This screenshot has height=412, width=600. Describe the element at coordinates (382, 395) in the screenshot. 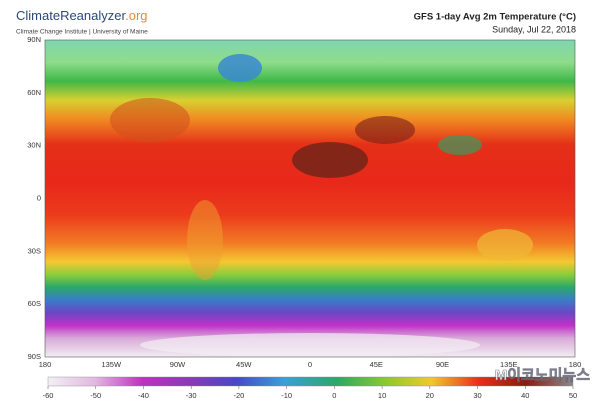

I see `colorbar-tick-label: 10` at that location.